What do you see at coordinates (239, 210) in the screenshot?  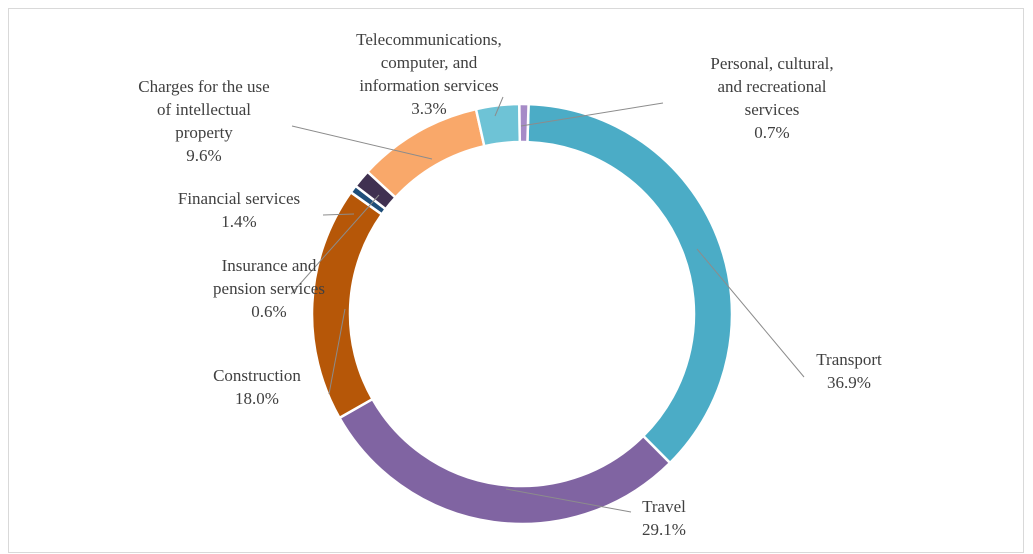 I see `slice-label-4: Financial services 1.4%` at bounding box center [239, 210].